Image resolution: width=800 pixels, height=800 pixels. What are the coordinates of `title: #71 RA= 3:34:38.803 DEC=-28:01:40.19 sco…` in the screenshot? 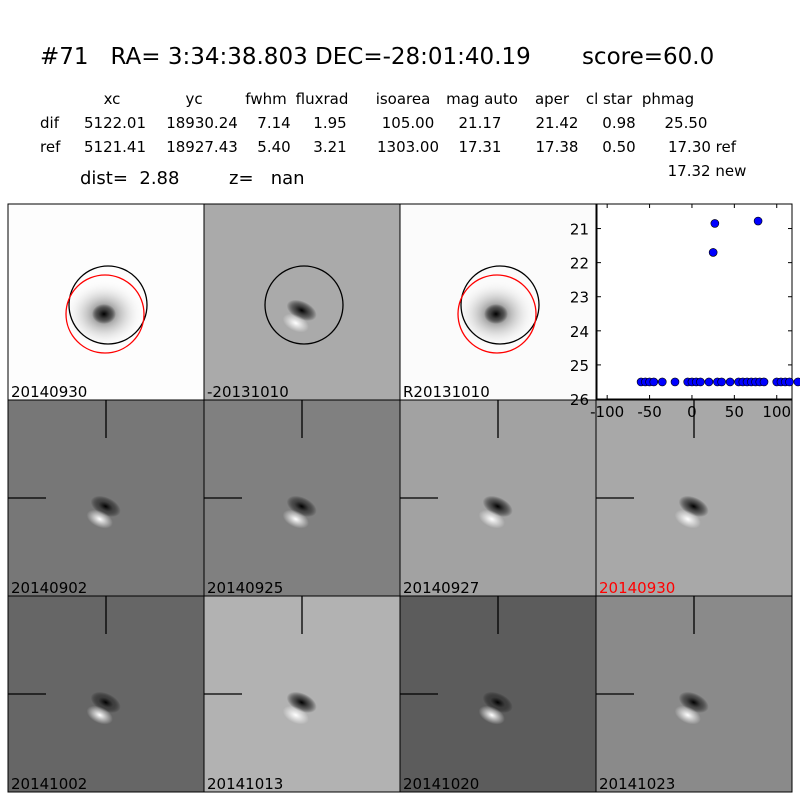 It's located at (377, 57).